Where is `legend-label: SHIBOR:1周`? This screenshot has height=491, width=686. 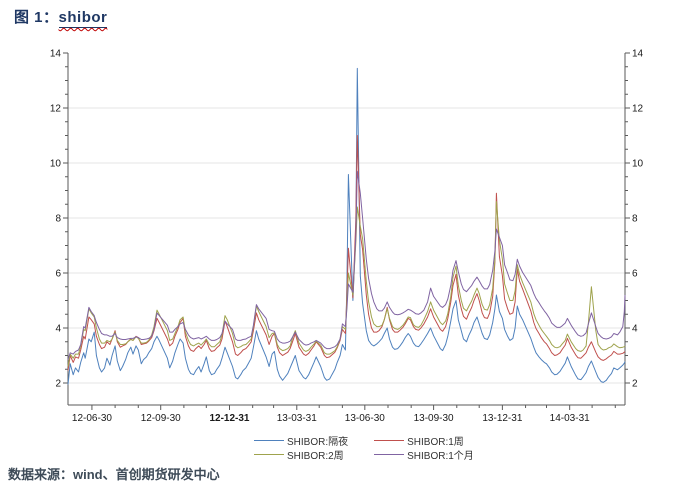 legend-label: SHIBOR:1周 is located at coordinates (435, 442).